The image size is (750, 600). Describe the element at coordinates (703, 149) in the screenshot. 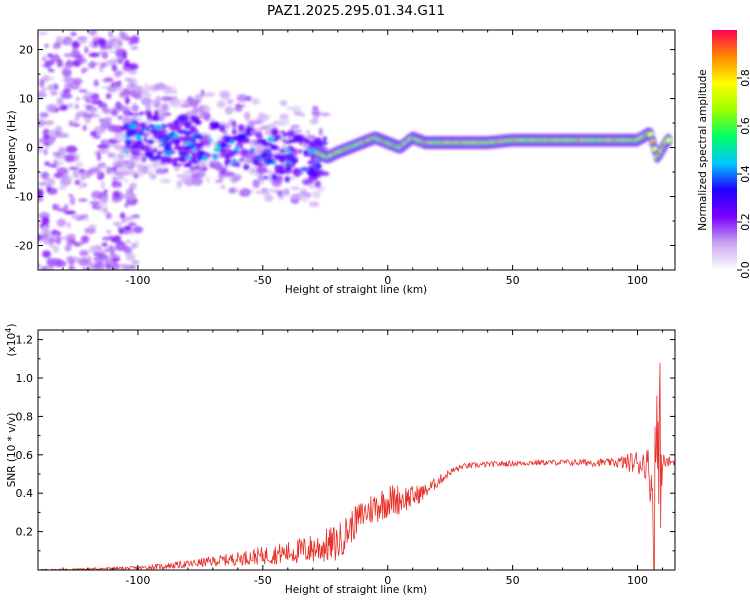

I see `colorbar-label: Normalized spectral amplitude` at that location.